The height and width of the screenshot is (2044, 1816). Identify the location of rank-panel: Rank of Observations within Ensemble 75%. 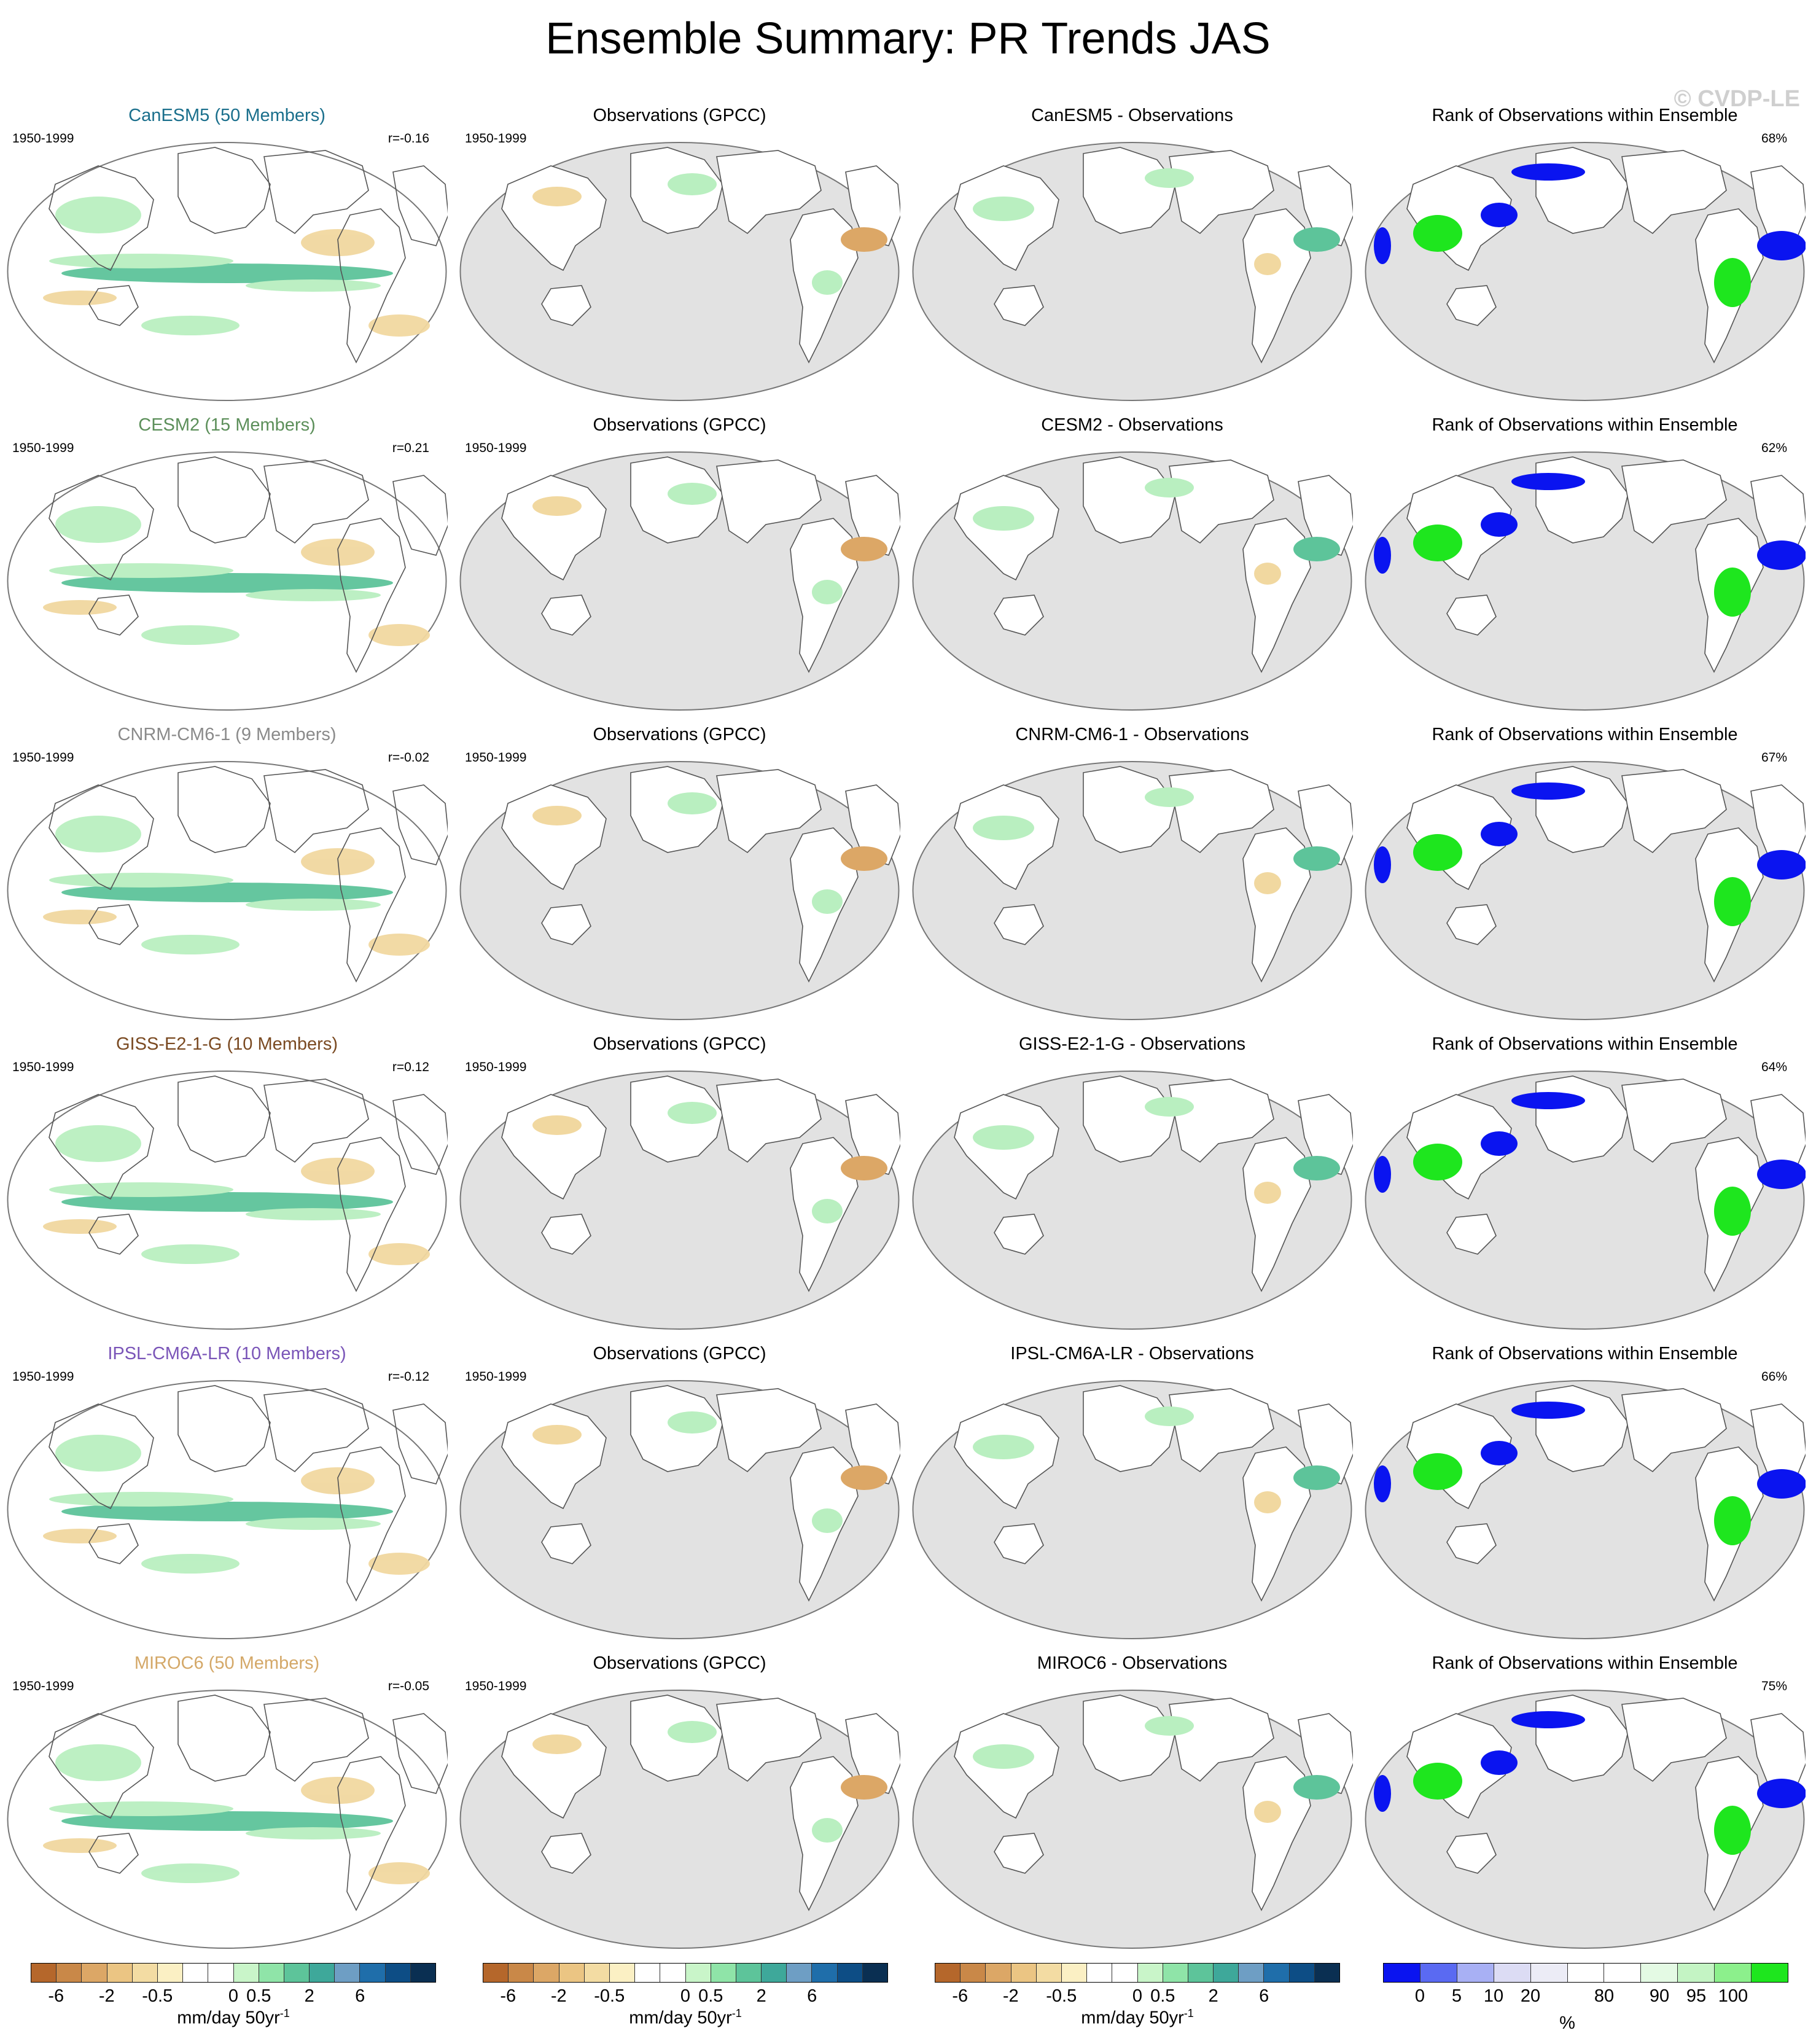
(1585, 1794).